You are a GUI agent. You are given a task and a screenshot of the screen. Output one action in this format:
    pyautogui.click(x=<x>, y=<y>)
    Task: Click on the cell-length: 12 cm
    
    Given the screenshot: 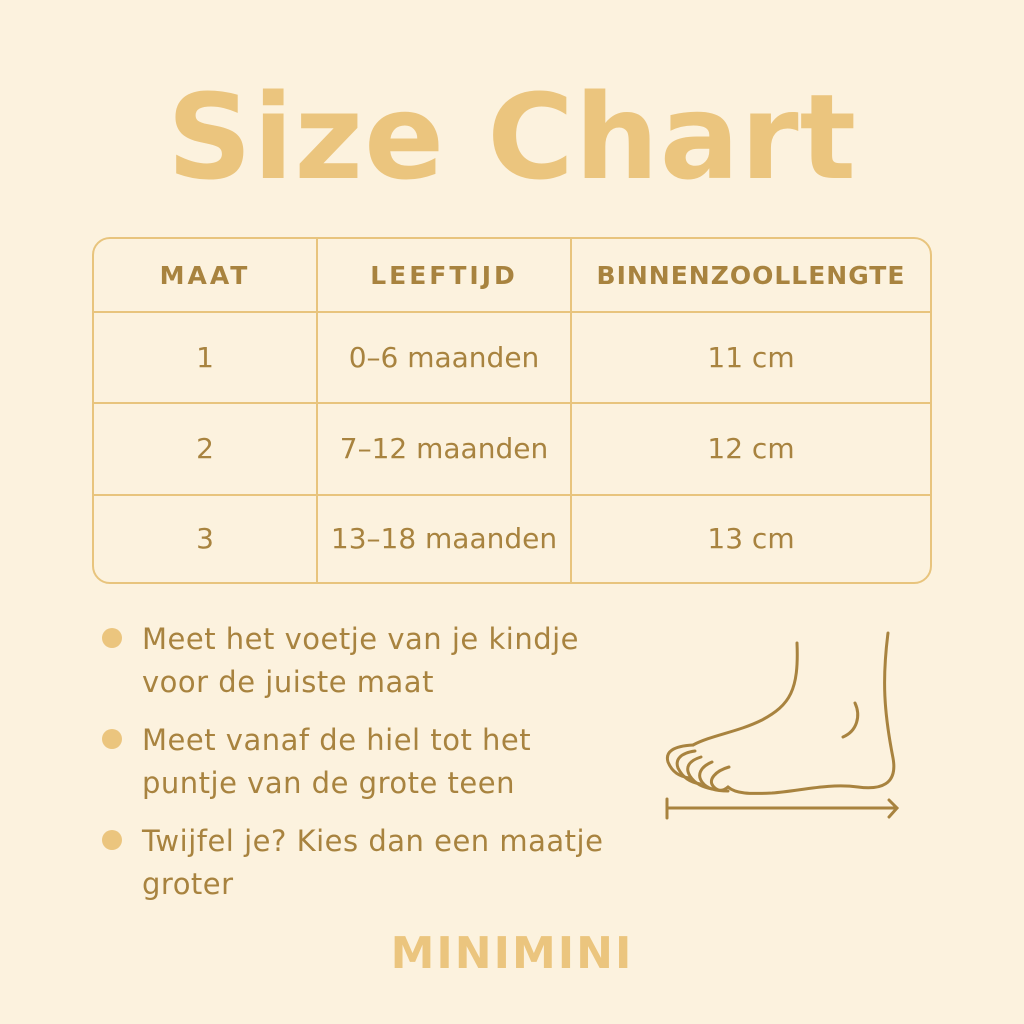 What is the action you would take?
    pyautogui.click(x=751, y=450)
    